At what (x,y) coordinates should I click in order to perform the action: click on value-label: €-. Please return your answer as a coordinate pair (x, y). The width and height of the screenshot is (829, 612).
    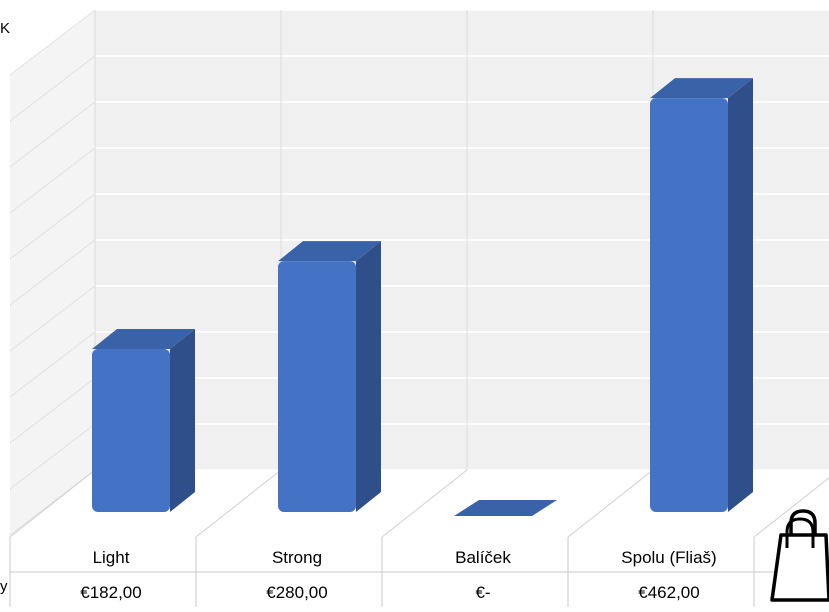
    Looking at the image, I should click on (482, 592).